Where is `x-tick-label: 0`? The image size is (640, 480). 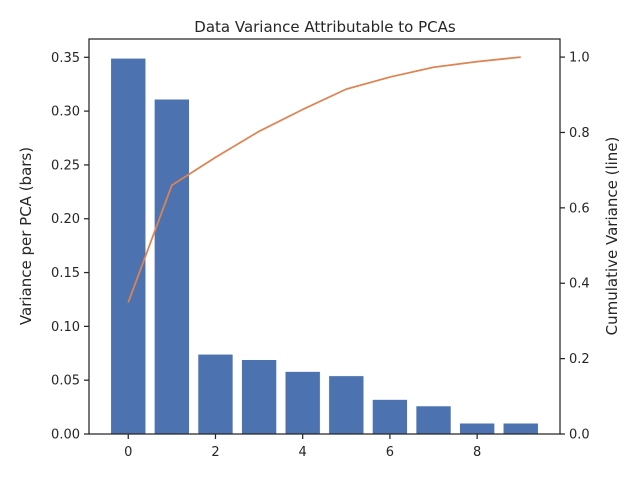 x-tick-label: 0 is located at coordinates (128, 452).